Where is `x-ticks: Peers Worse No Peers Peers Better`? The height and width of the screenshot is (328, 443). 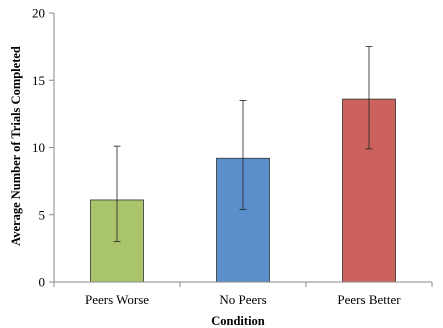 x-ticks: Peers Worse No Peers Peers Better is located at coordinates (243, 294).